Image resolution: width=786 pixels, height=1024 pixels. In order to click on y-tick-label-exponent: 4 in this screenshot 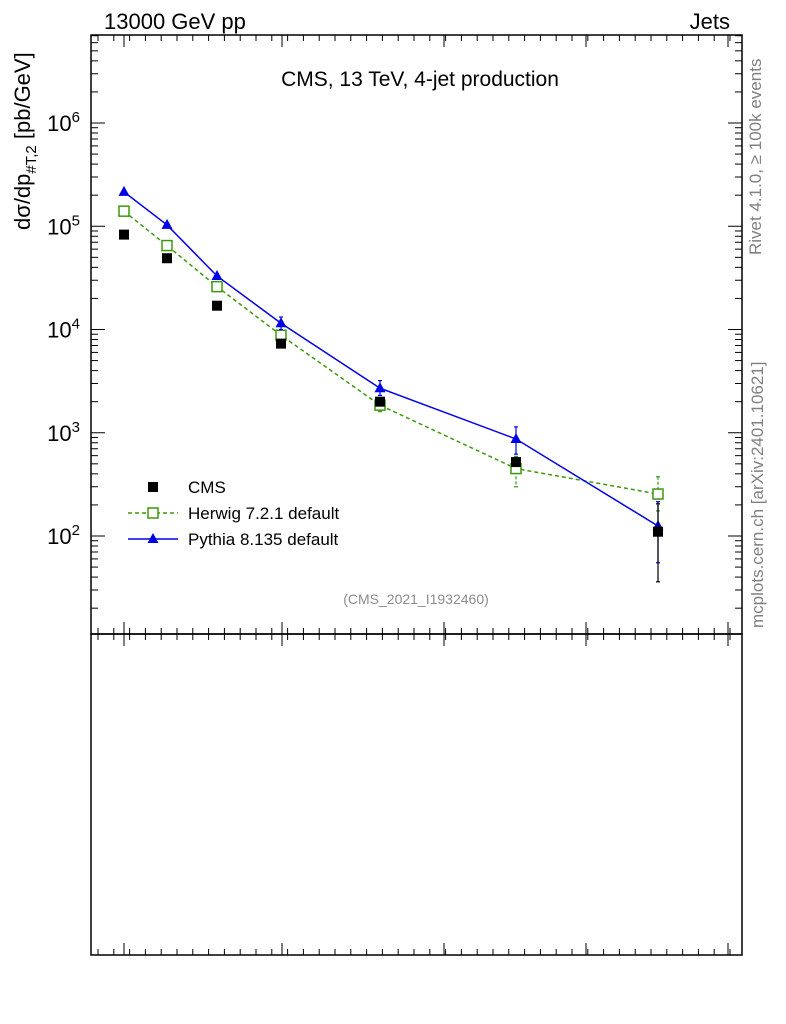, I will do `click(76, 324)`.